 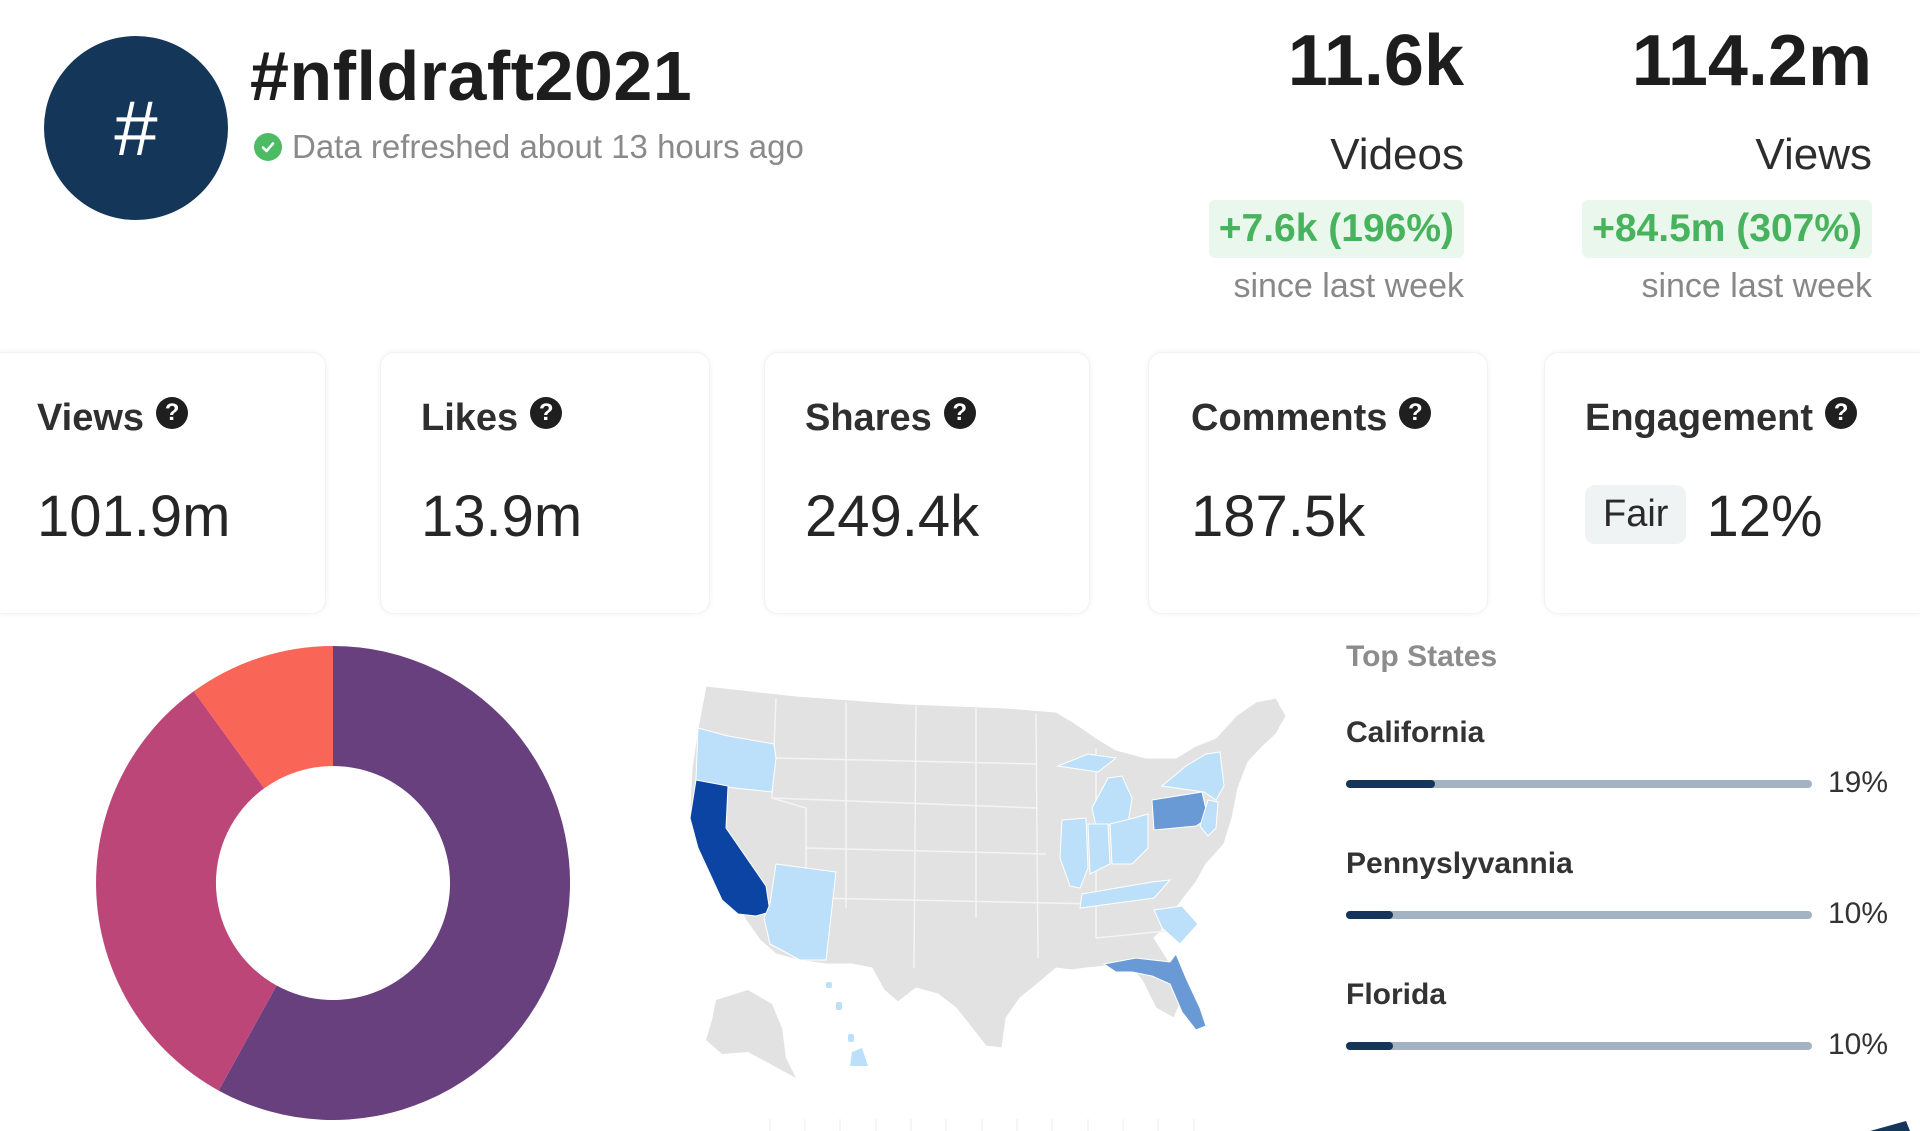 I want to click on metric-card-engagement: Engagement ? Fair 12%, so click(x=1732, y=483).